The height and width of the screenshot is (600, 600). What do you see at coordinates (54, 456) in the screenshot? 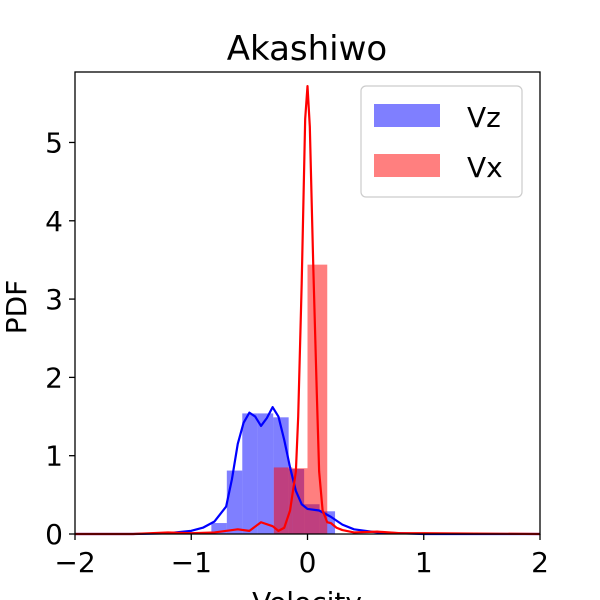
I see `y-tick-label-1: 1` at bounding box center [54, 456].